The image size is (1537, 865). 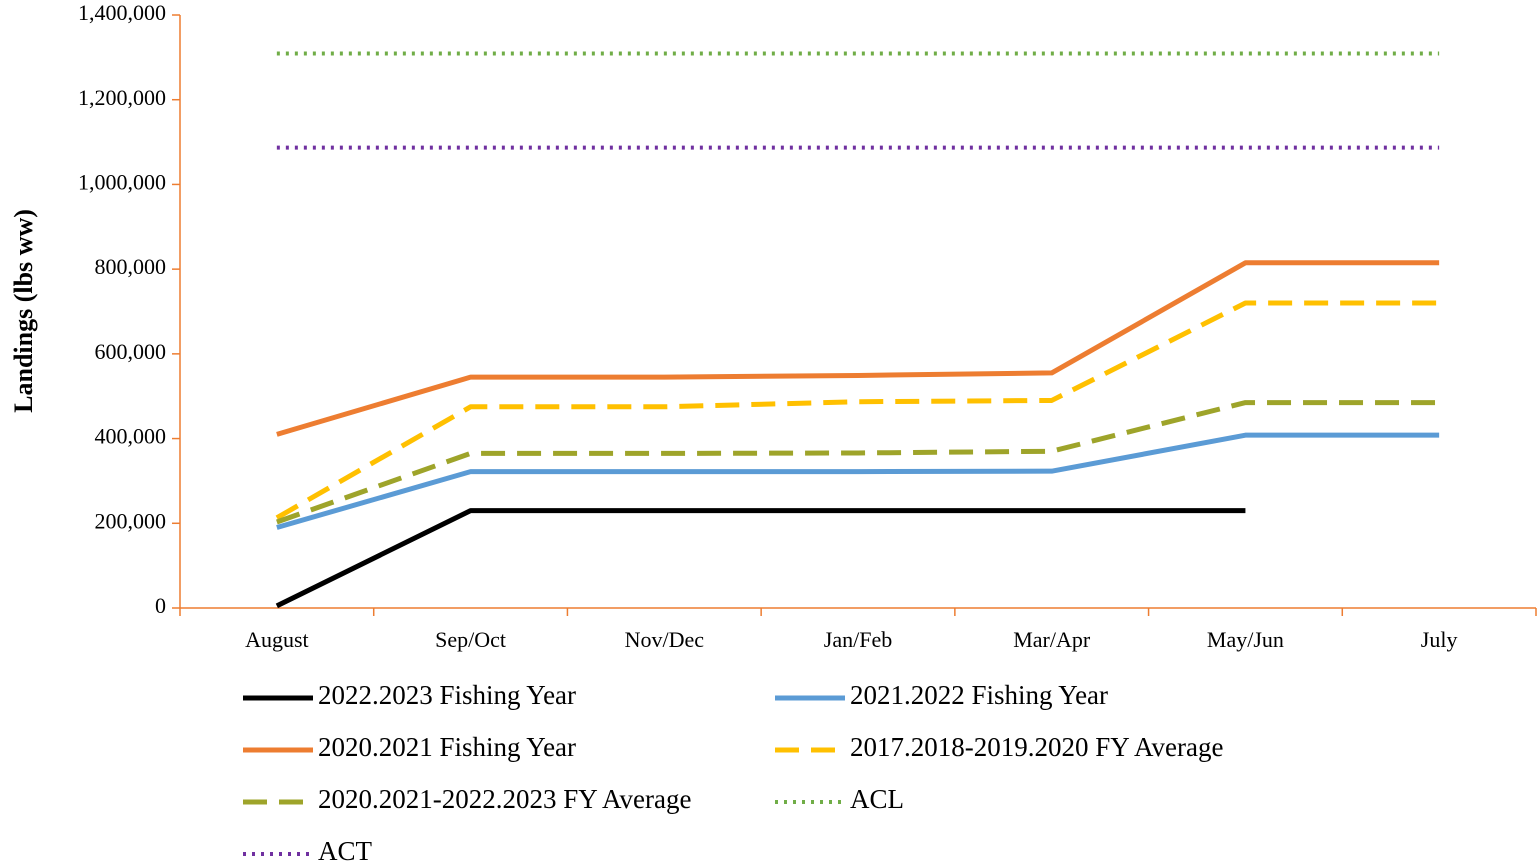 I want to click on y-tick-label: 0, so click(x=160, y=605).